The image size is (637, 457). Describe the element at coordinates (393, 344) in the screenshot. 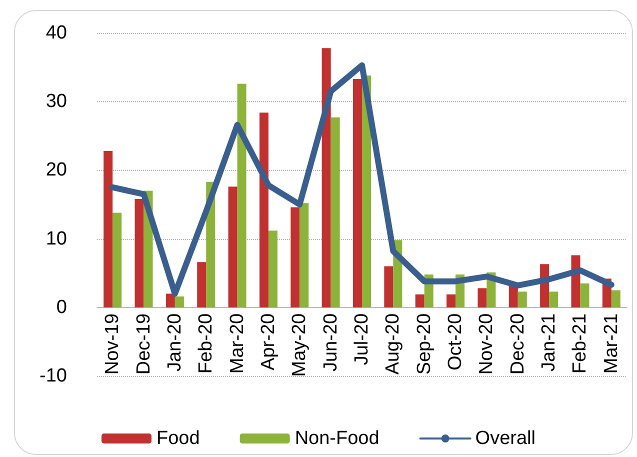

I see `x-tick-label: Aug-20` at that location.